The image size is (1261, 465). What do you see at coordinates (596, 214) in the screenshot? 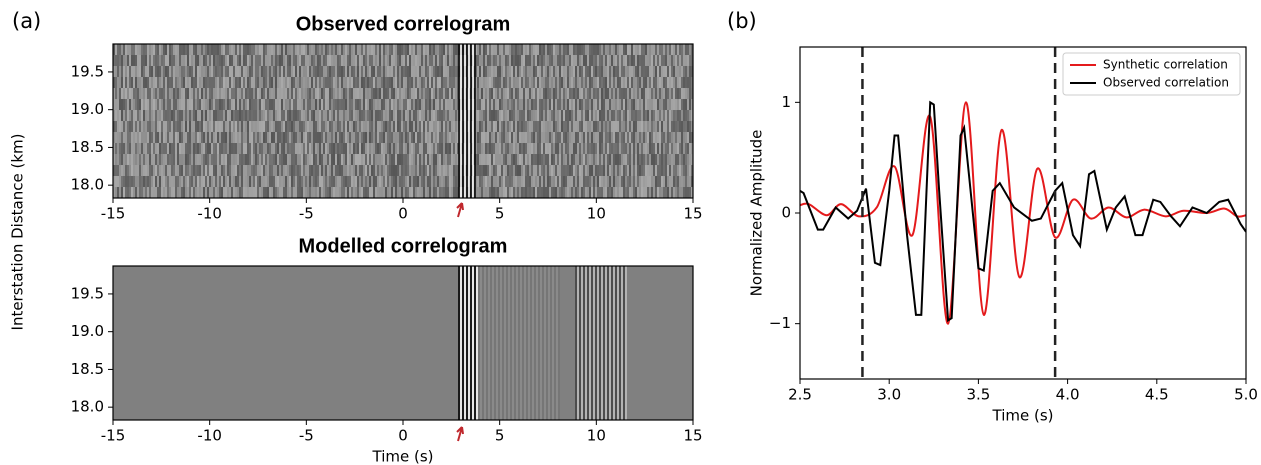
I see `x-tick-label: 10` at bounding box center [596, 214].